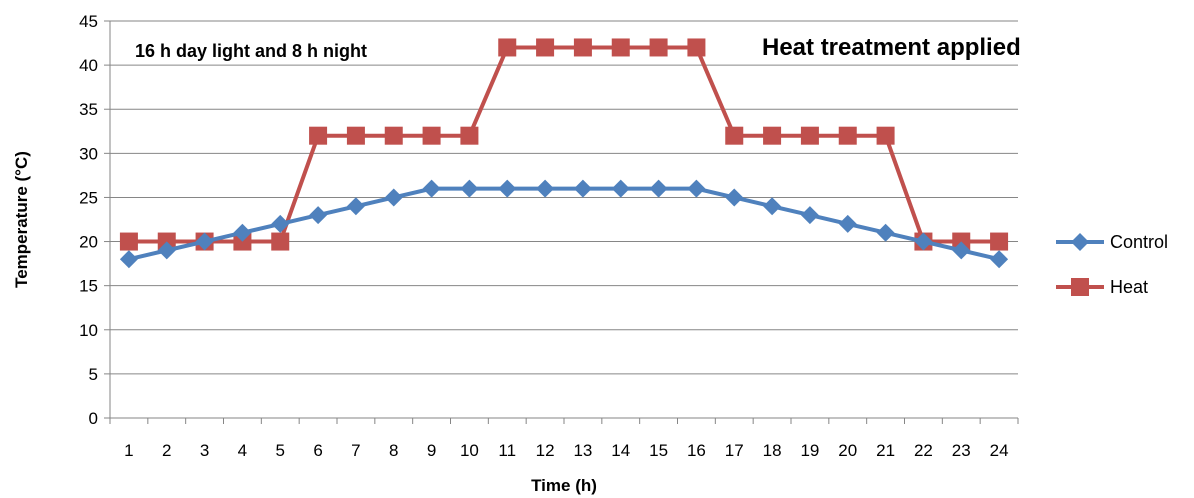 The width and height of the screenshot is (1194, 498). I want to click on y-tick-label: 35, so click(88, 109).